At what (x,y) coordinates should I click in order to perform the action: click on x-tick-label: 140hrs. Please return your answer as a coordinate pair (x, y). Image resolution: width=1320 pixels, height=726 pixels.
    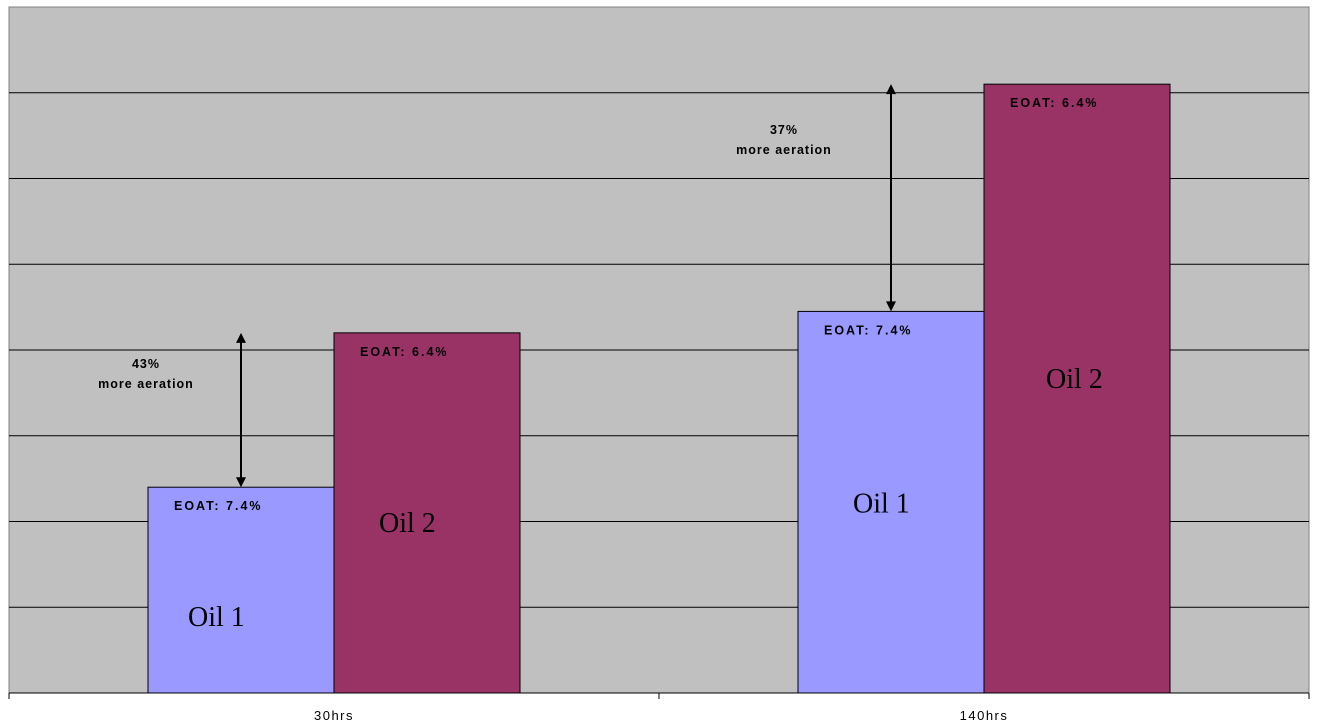
    Looking at the image, I should click on (984, 715).